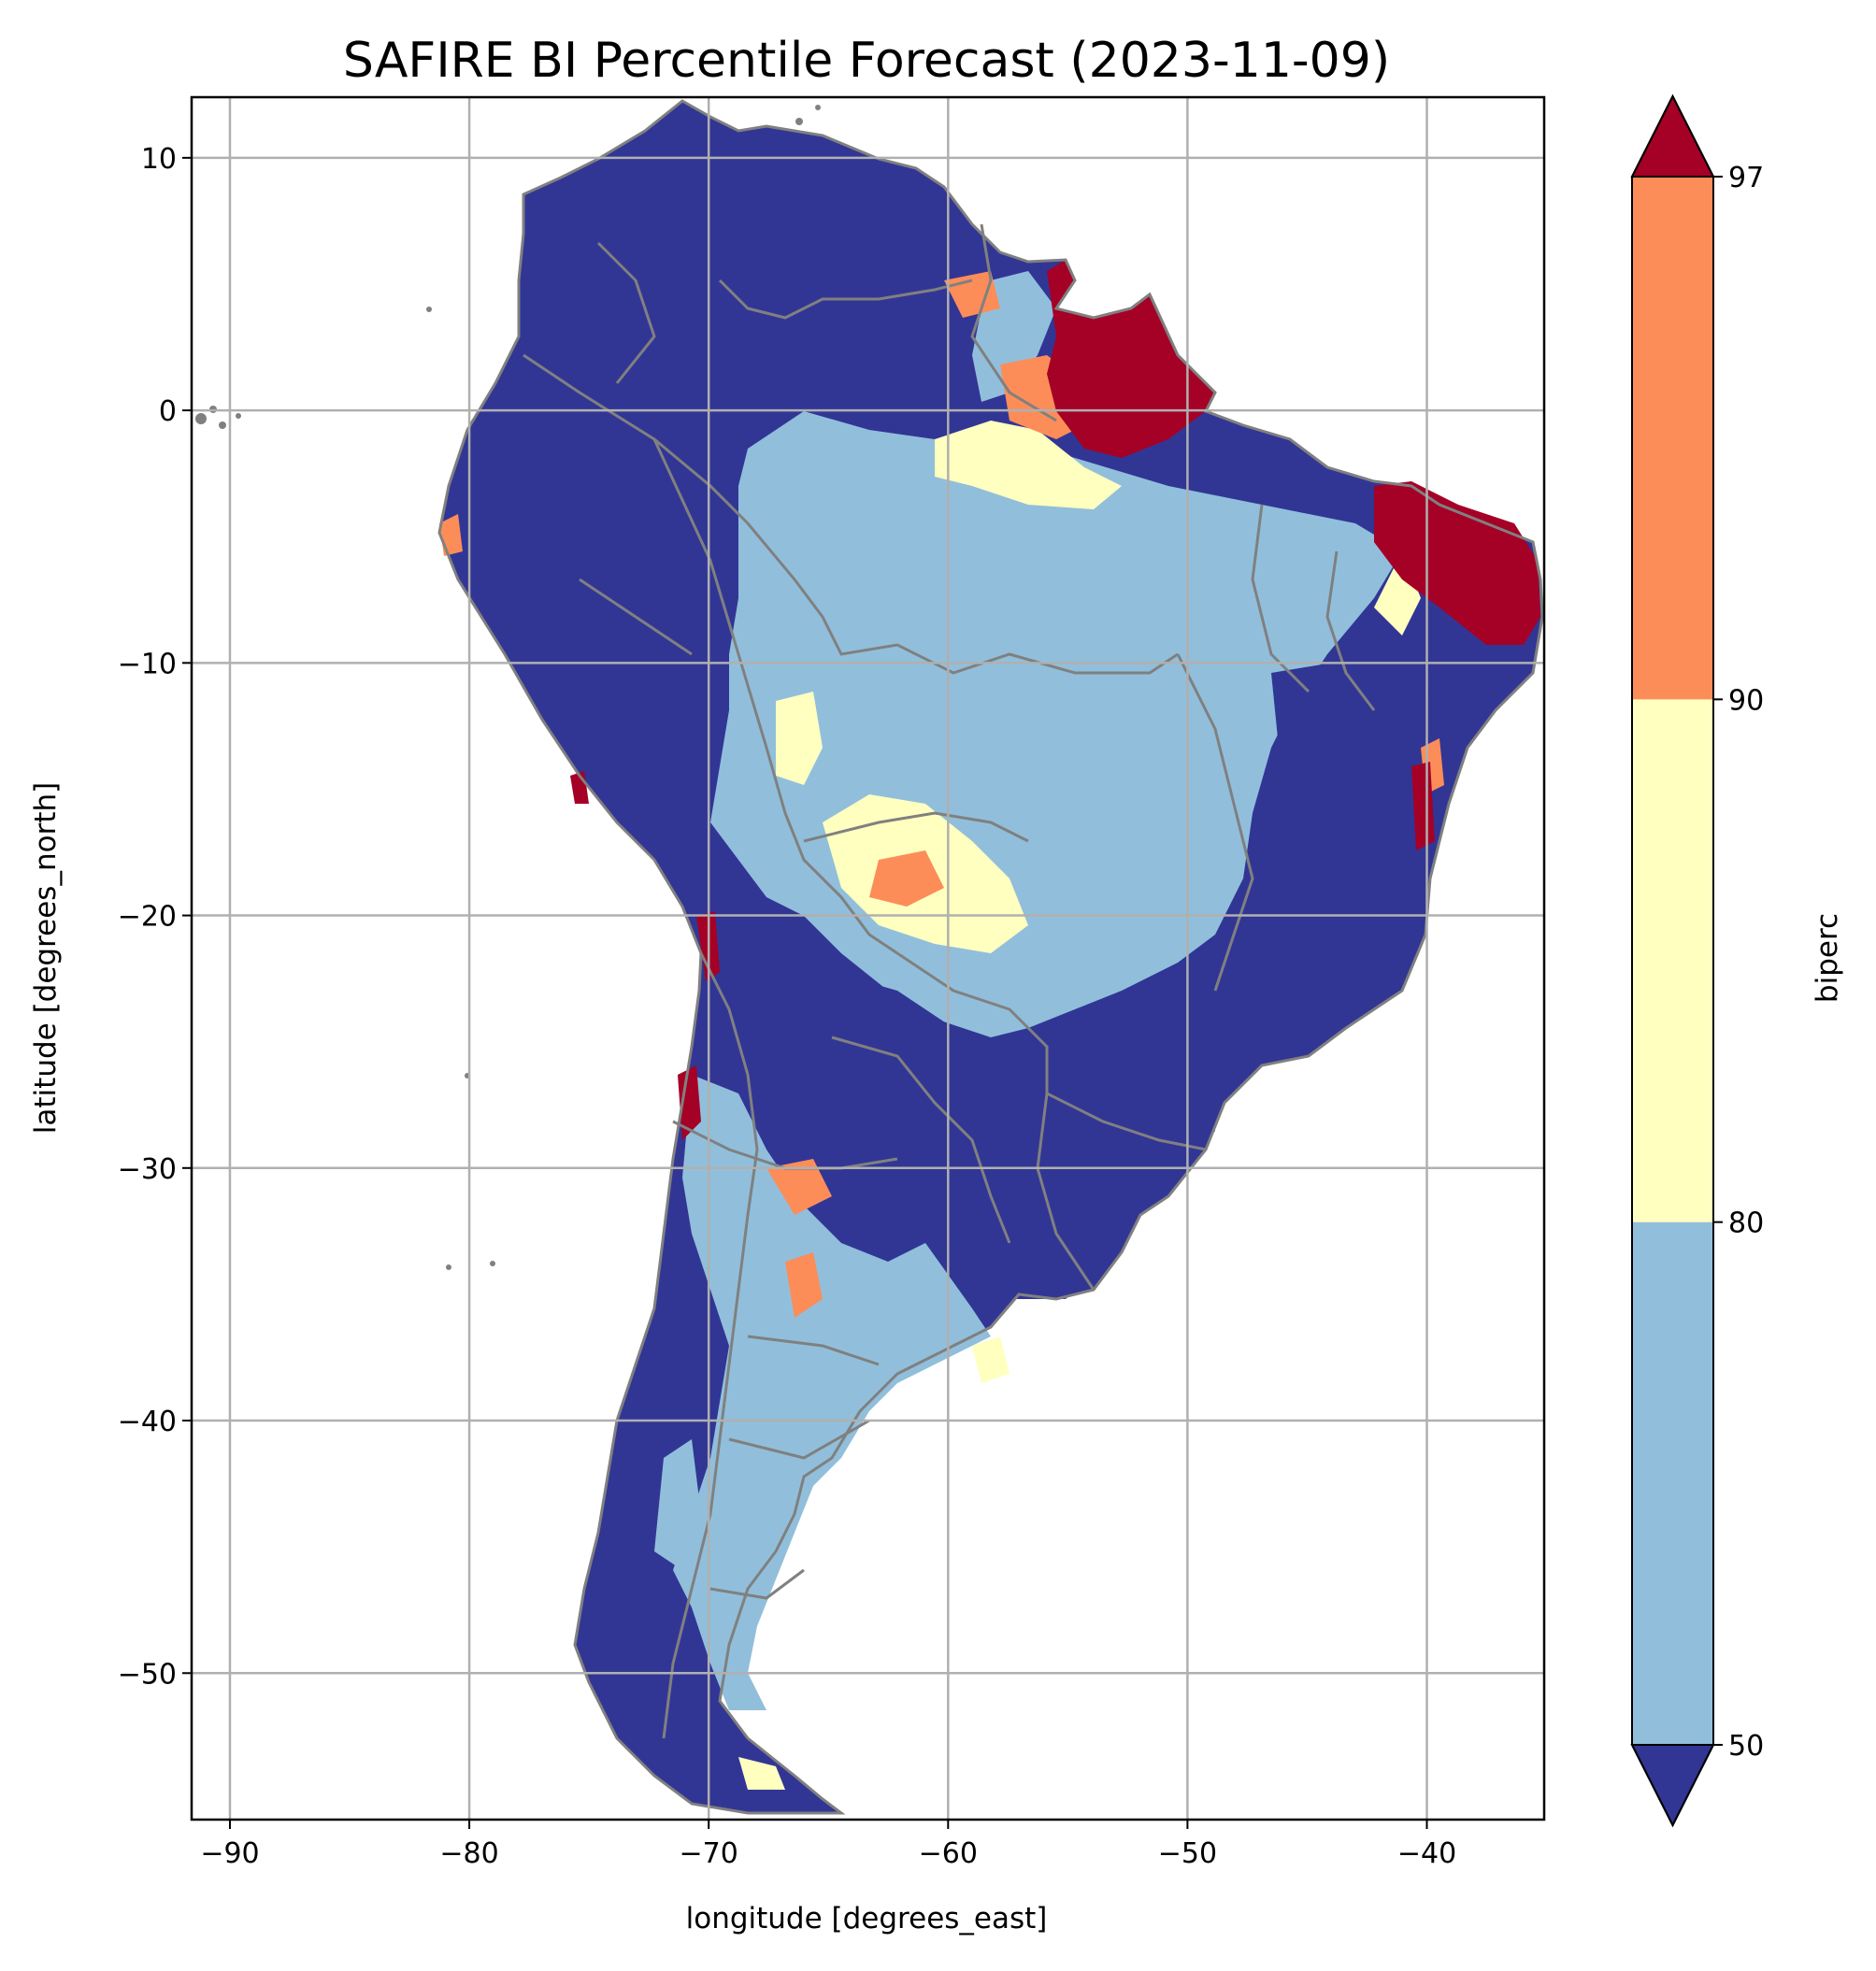 The image size is (1876, 1971). I want to click on x-tick-label: −60, so click(949, 1853).